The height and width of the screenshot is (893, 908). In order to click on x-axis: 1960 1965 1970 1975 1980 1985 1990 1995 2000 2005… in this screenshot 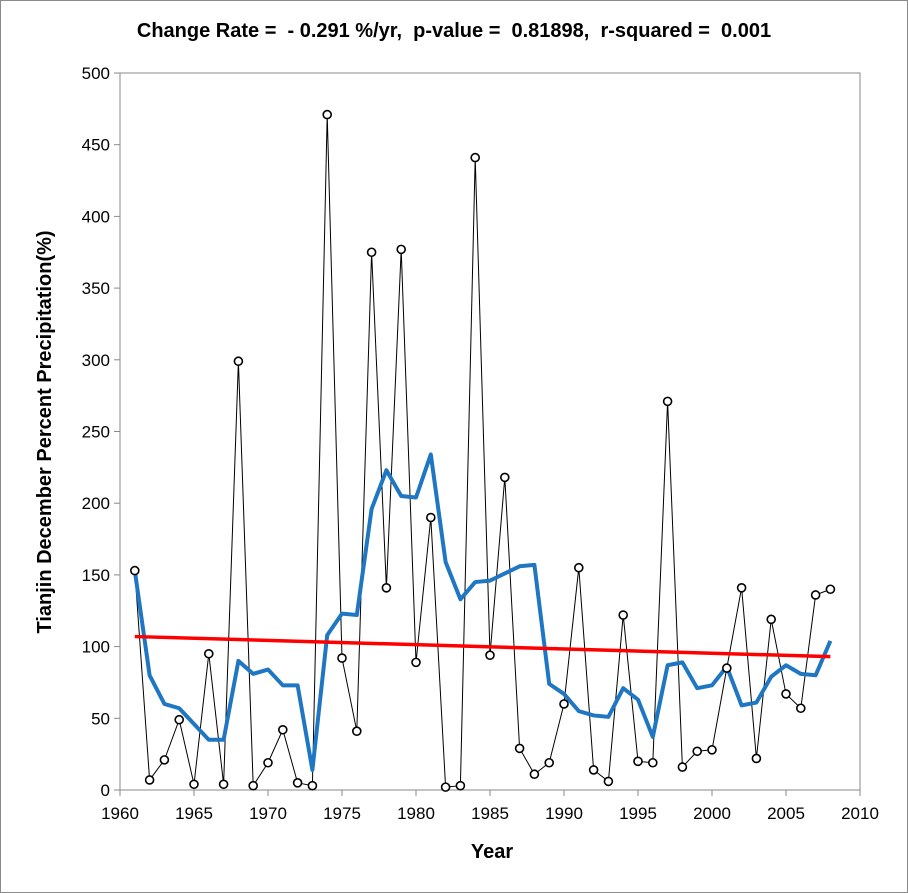, I will do `click(490, 806)`.